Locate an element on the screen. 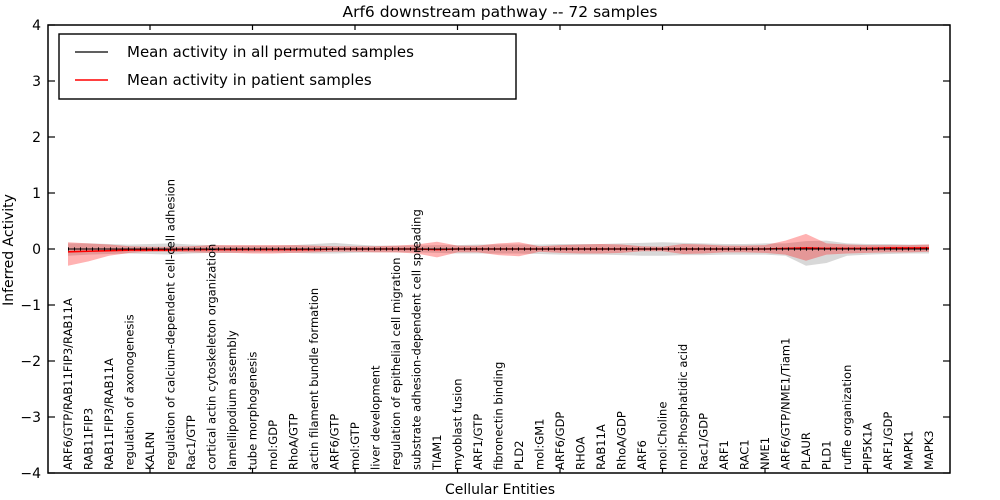 The width and height of the screenshot is (1000, 500). x-category-label: RAB11FIP3 is located at coordinates (89, 439).